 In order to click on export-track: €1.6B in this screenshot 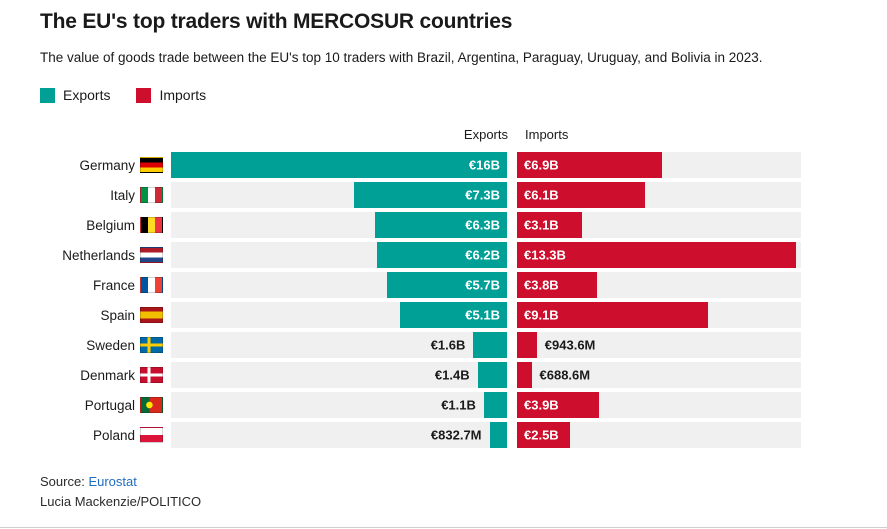, I will do `click(339, 345)`.